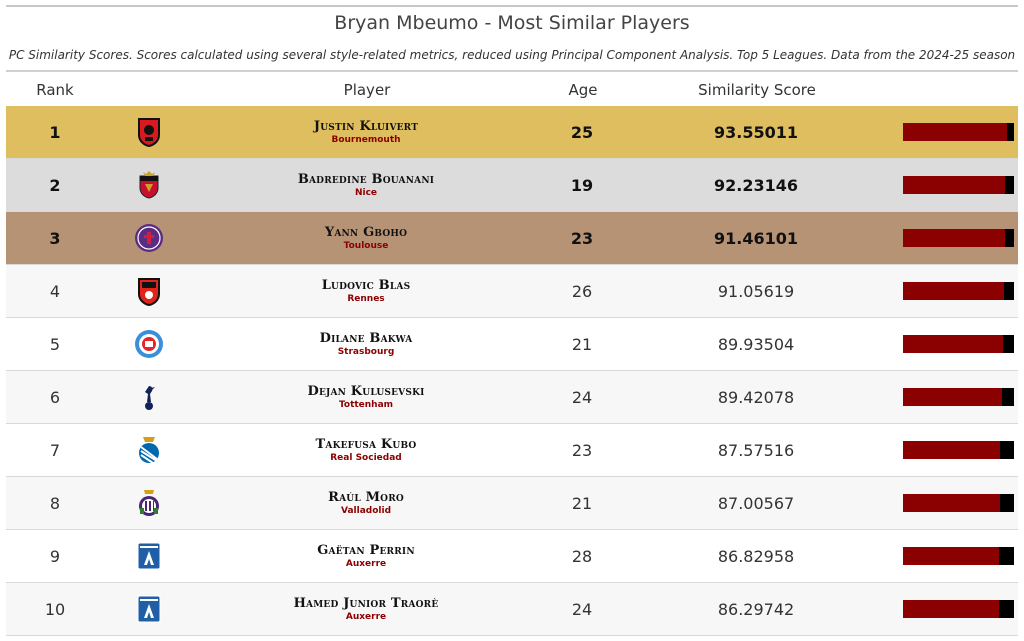 The height and width of the screenshot is (641, 1024). I want to click on table-row: 6 Dejan Kulusevski Tottenham 24 89.42078, so click(512, 397).